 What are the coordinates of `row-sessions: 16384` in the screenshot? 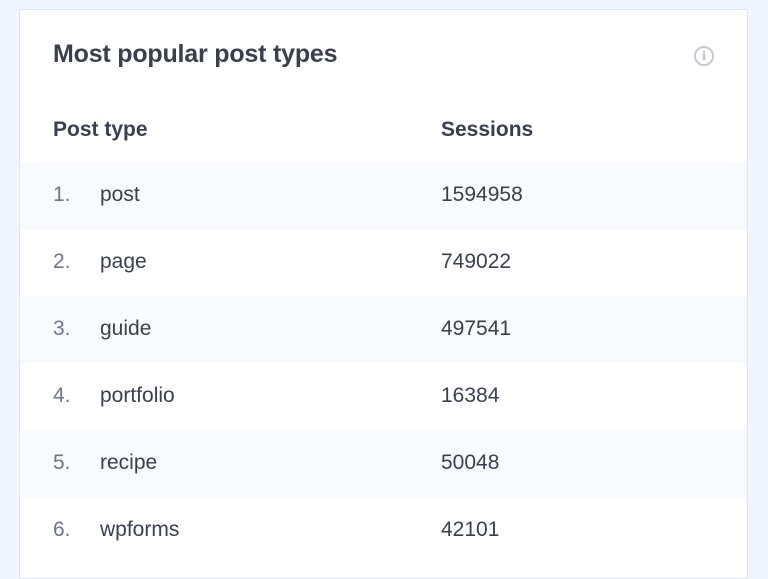 It's located at (470, 395).